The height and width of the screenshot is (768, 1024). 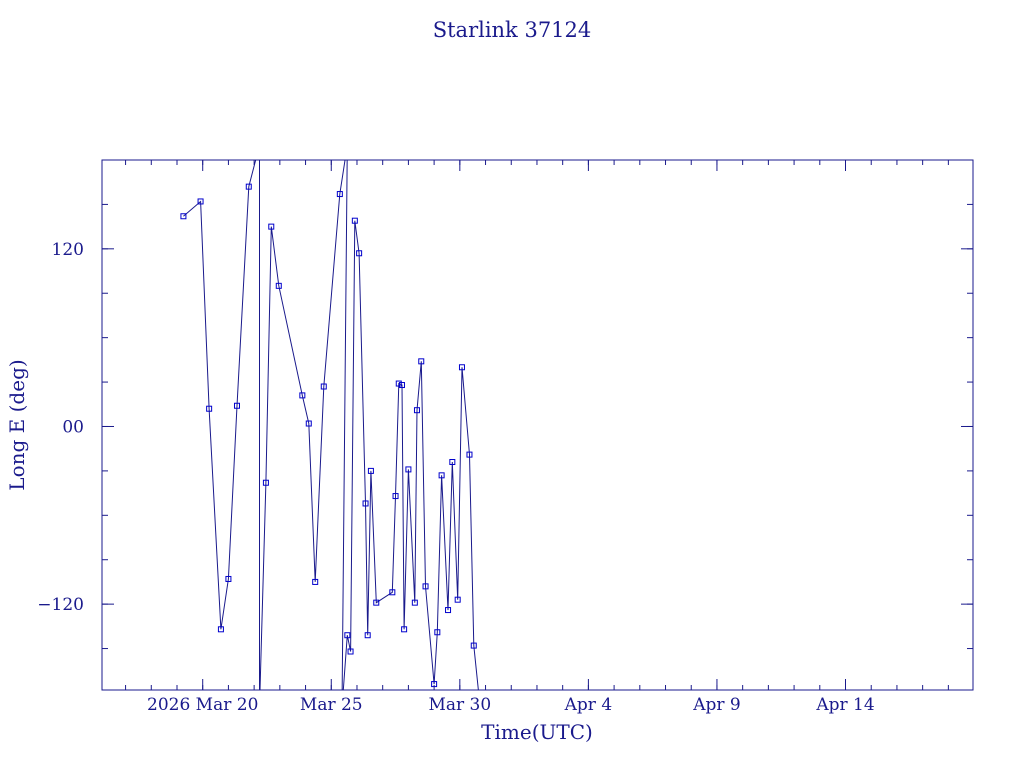 I want to click on x-tick-label: Mar 25, so click(x=331, y=705).